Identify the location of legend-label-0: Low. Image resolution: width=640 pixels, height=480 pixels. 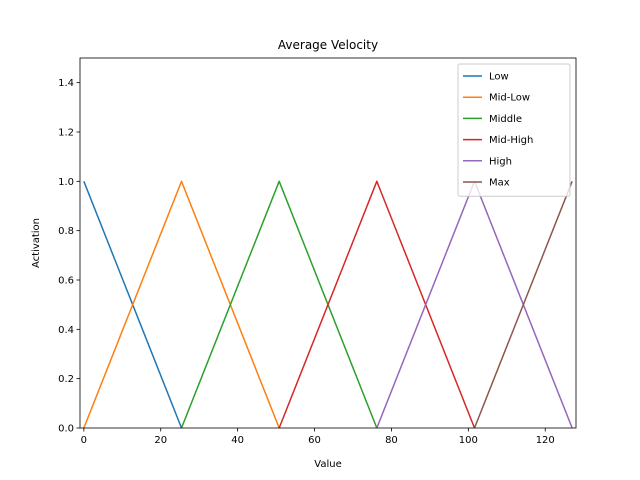
(499, 77).